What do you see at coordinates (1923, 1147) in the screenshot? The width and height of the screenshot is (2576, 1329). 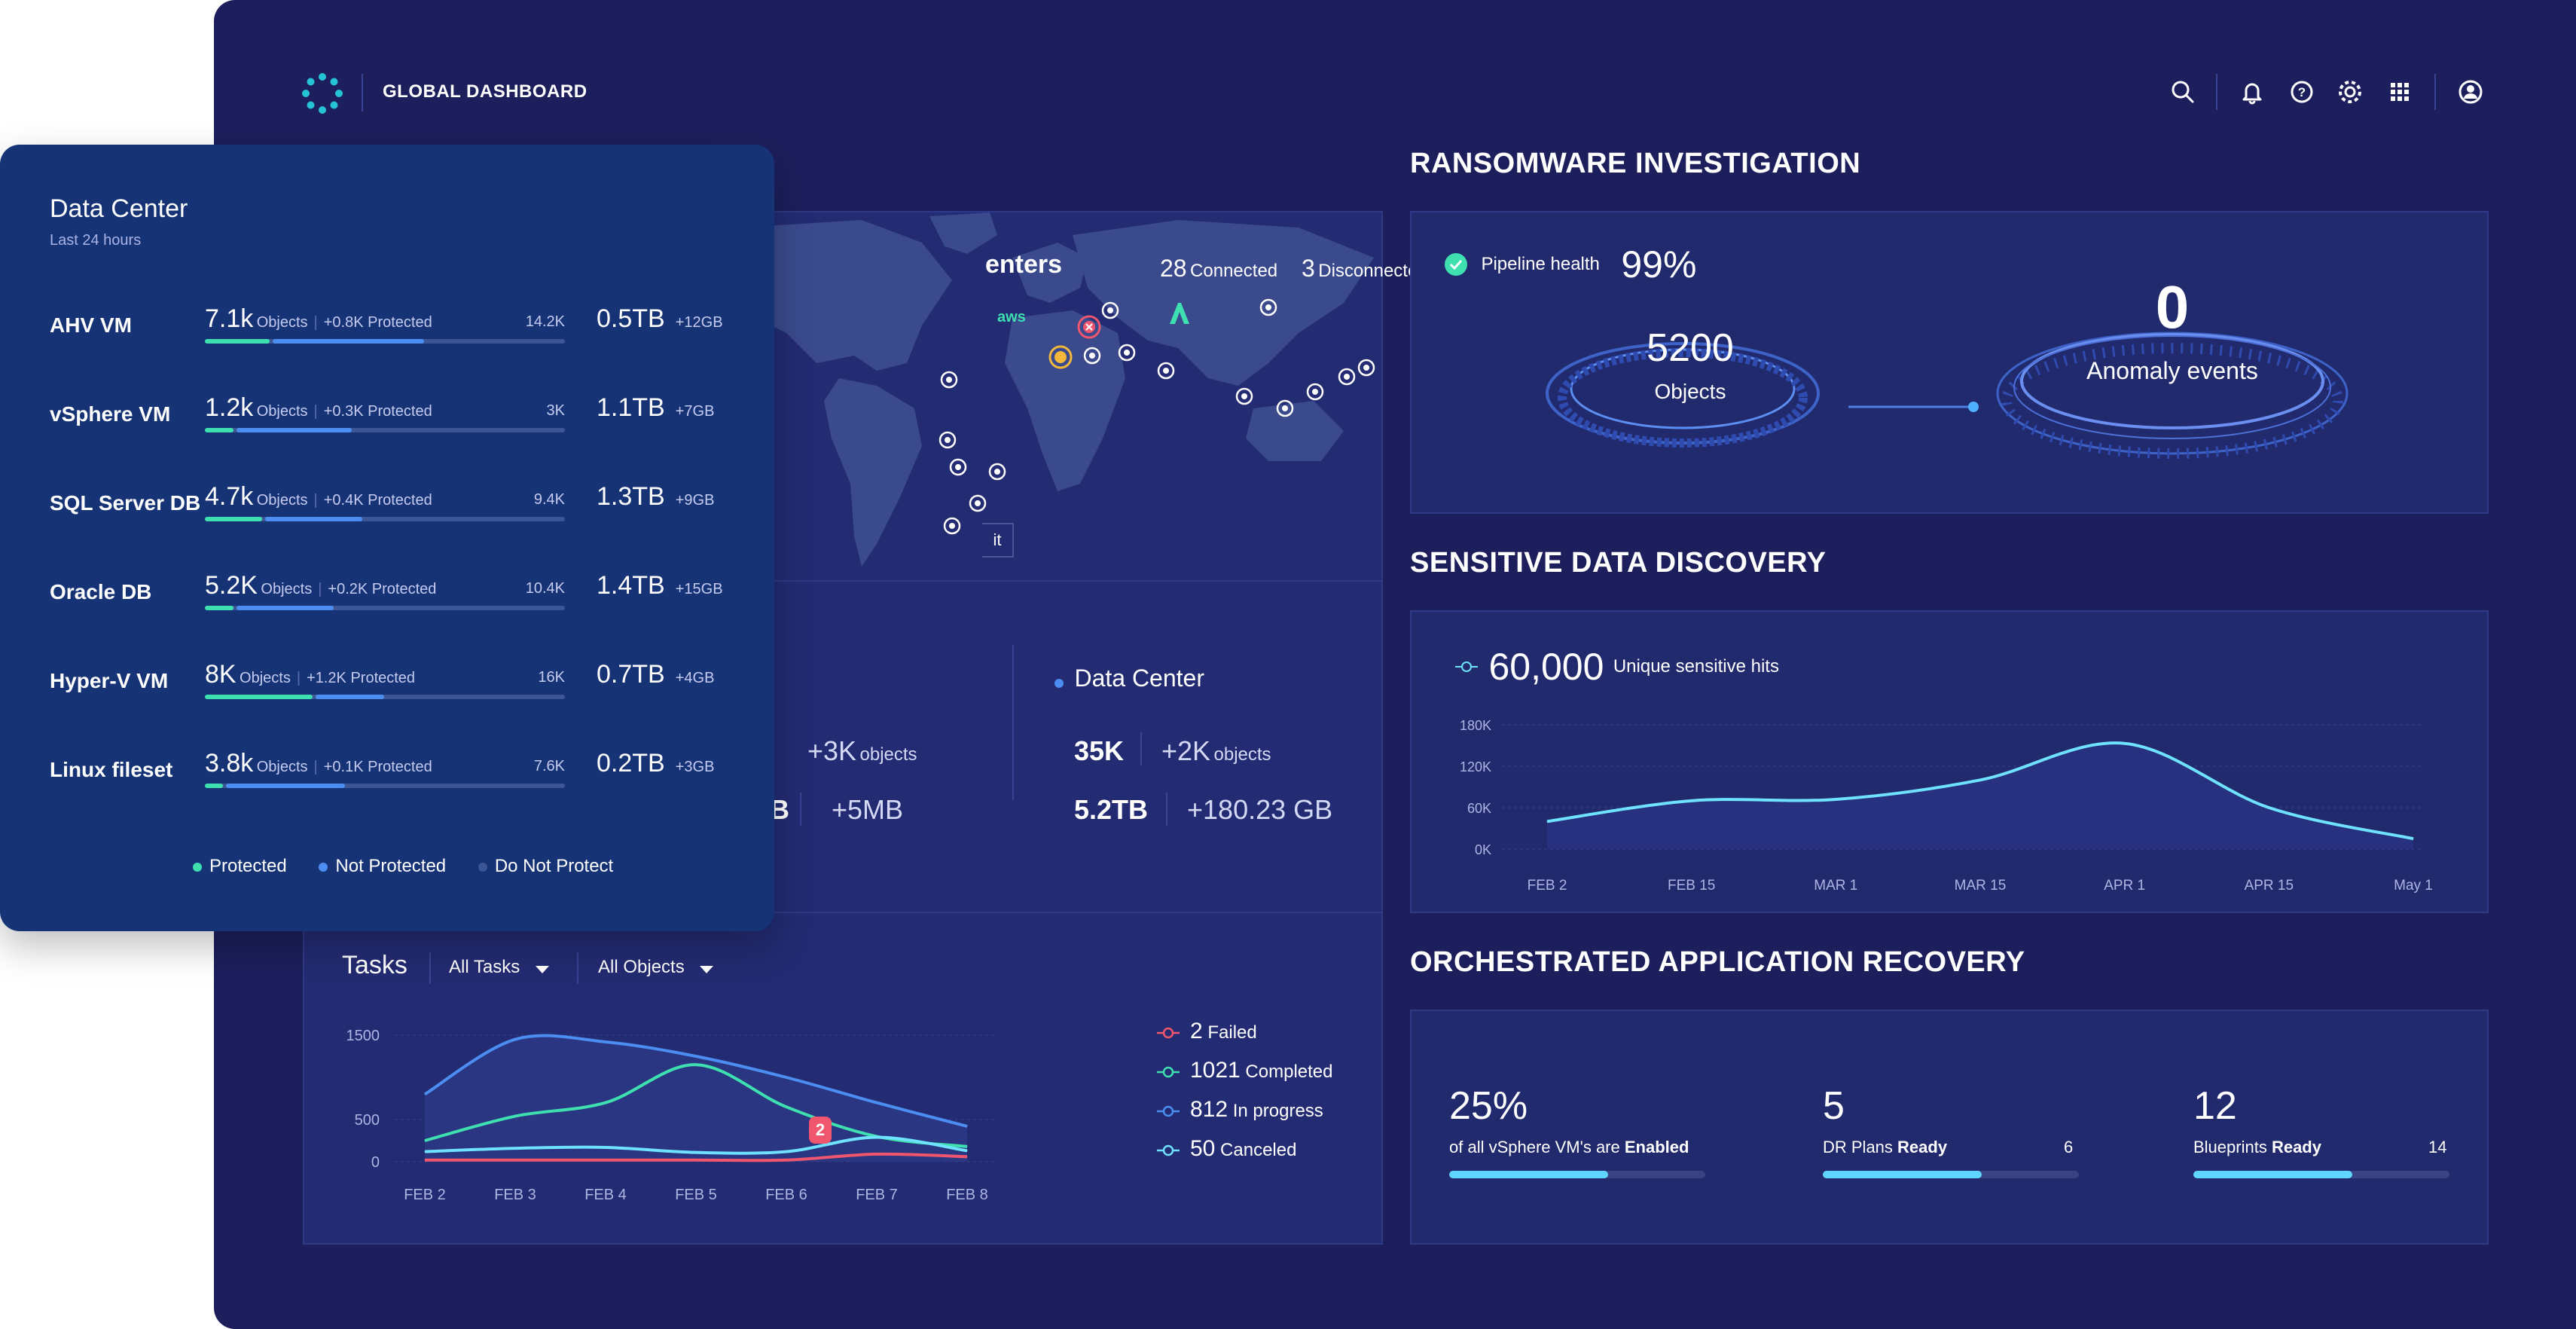 I see `dr-plans-label-bold: Ready` at bounding box center [1923, 1147].